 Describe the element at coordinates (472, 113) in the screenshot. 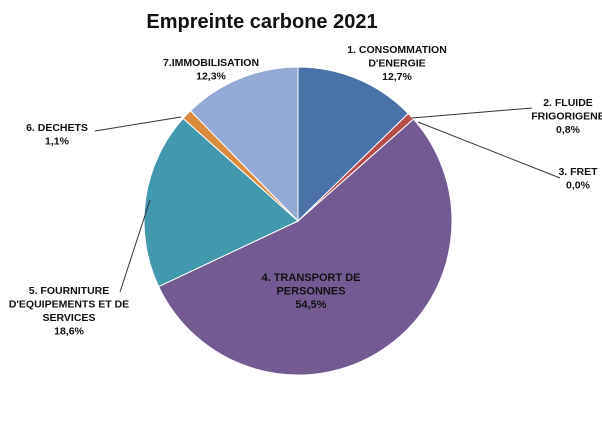

I see `slice-2-leader-line` at that location.